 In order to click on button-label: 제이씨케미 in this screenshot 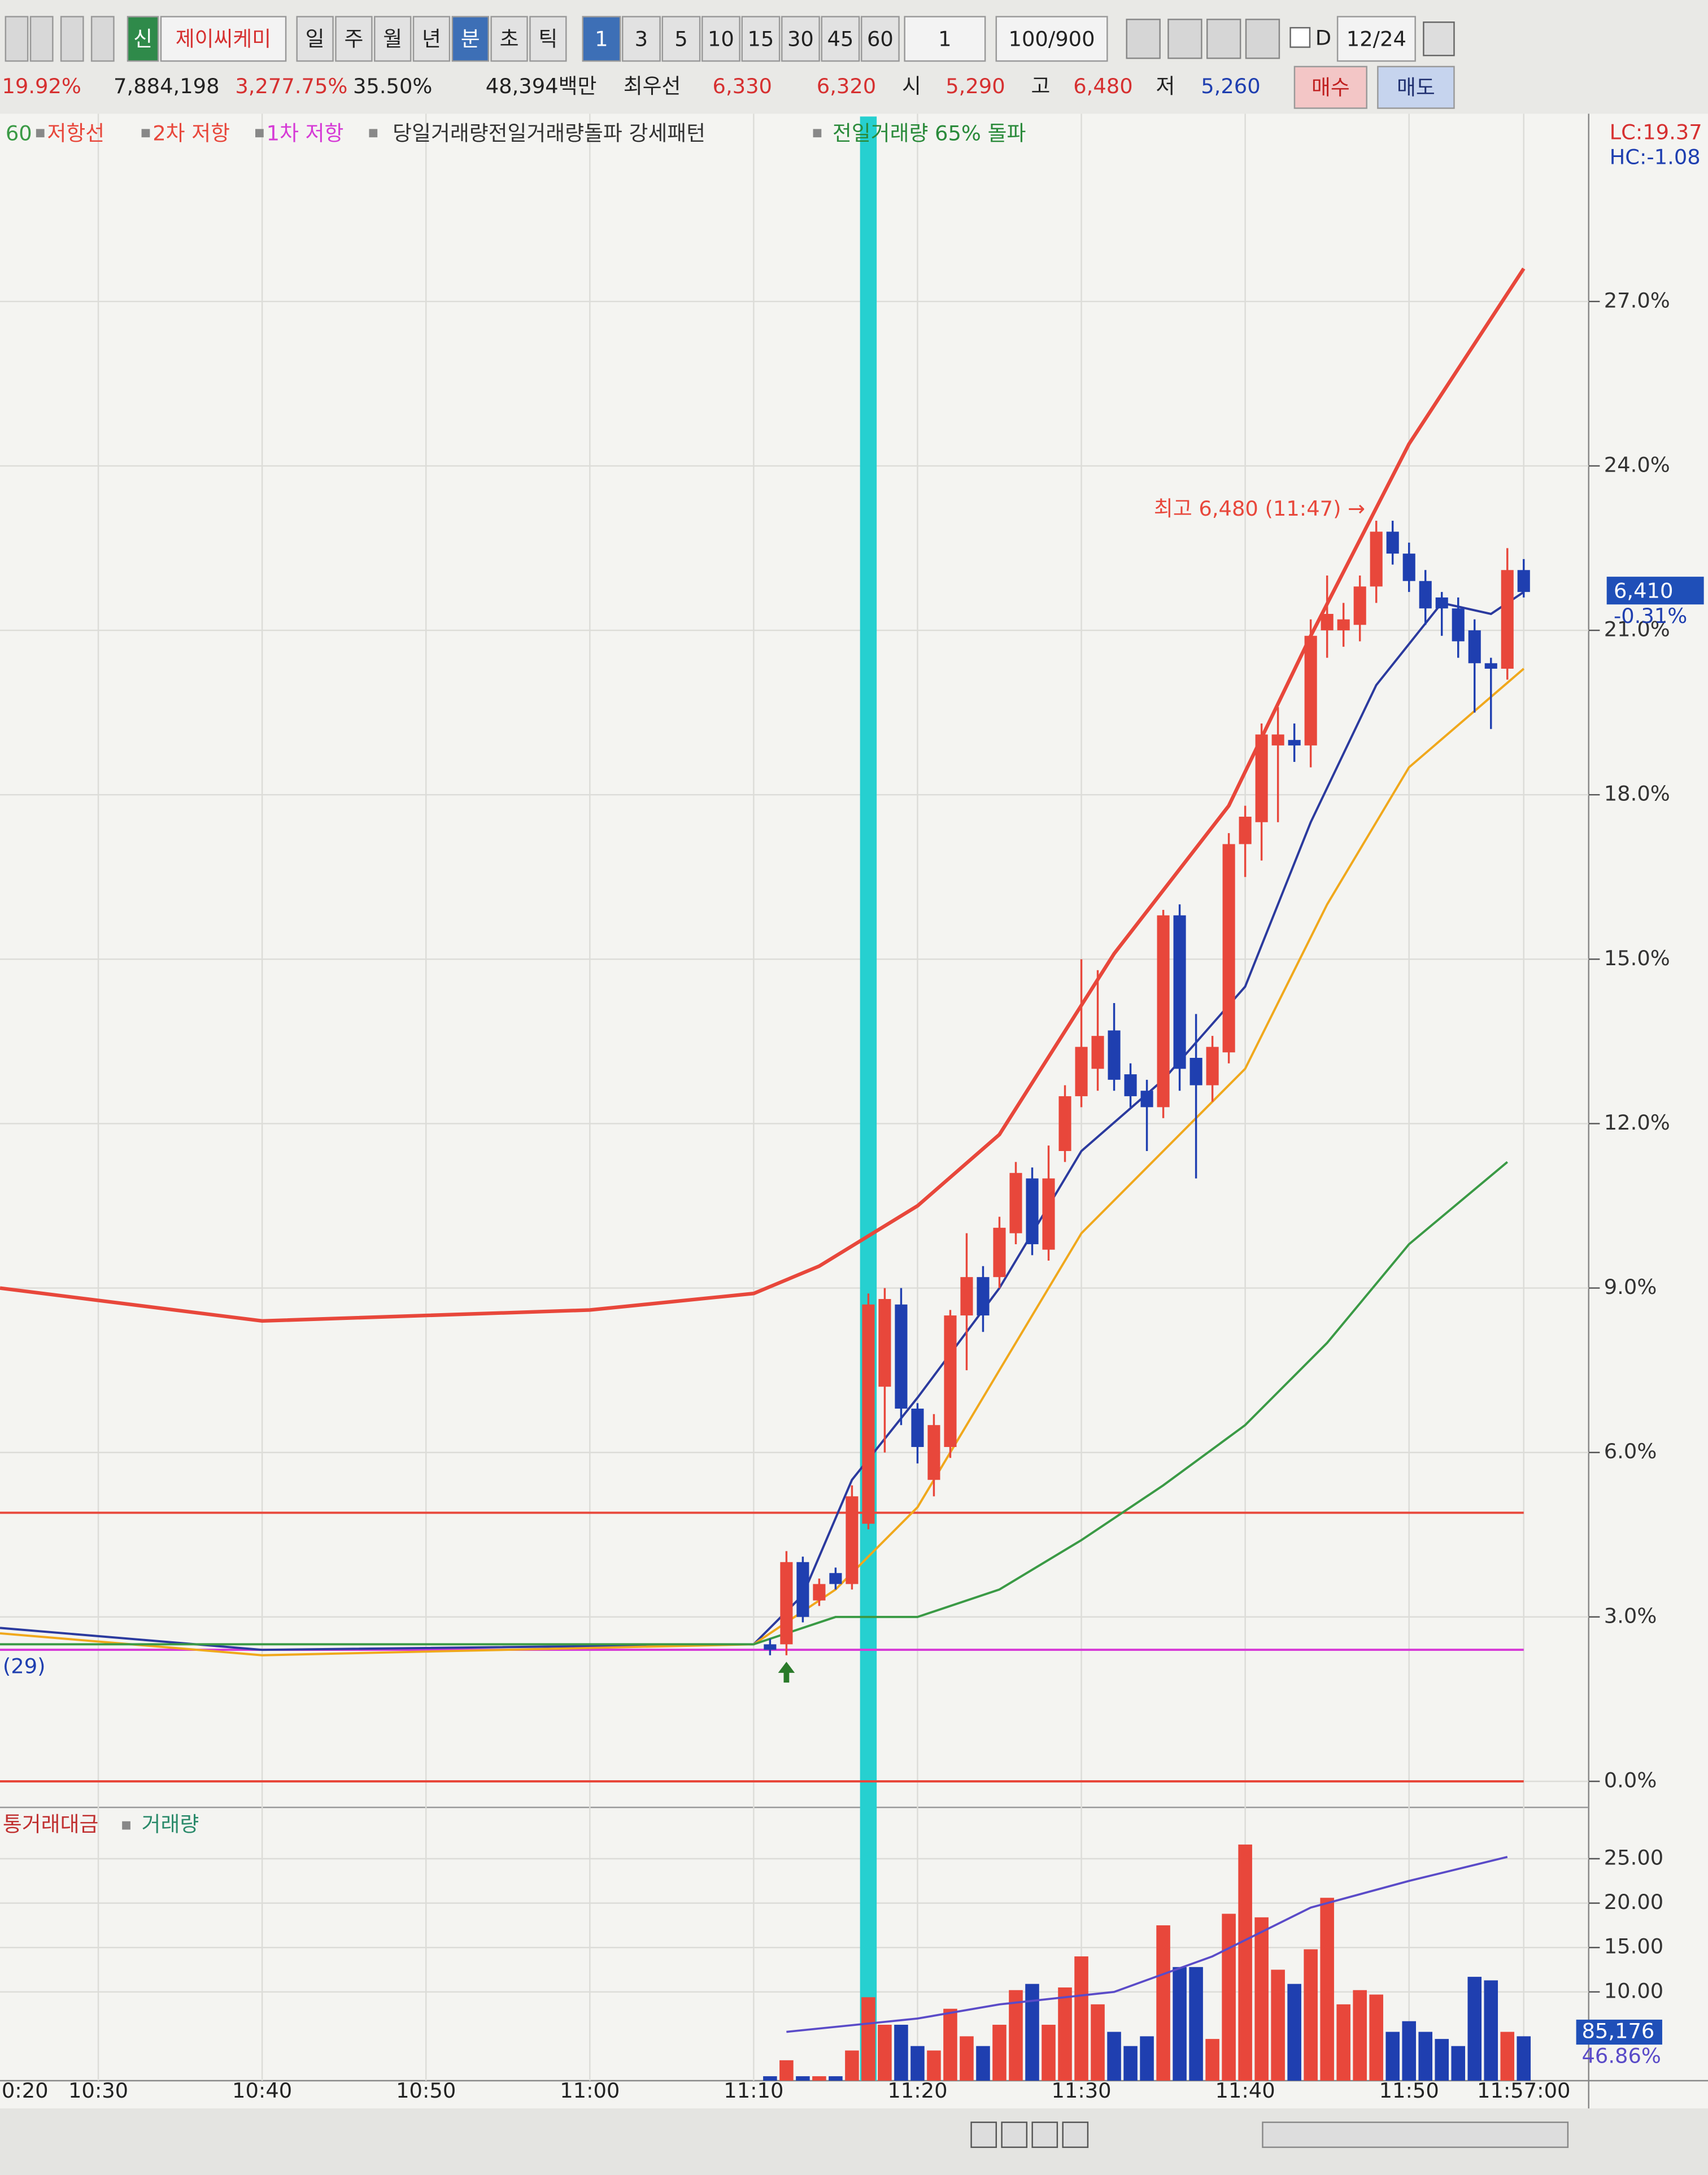, I will do `click(223, 39)`.